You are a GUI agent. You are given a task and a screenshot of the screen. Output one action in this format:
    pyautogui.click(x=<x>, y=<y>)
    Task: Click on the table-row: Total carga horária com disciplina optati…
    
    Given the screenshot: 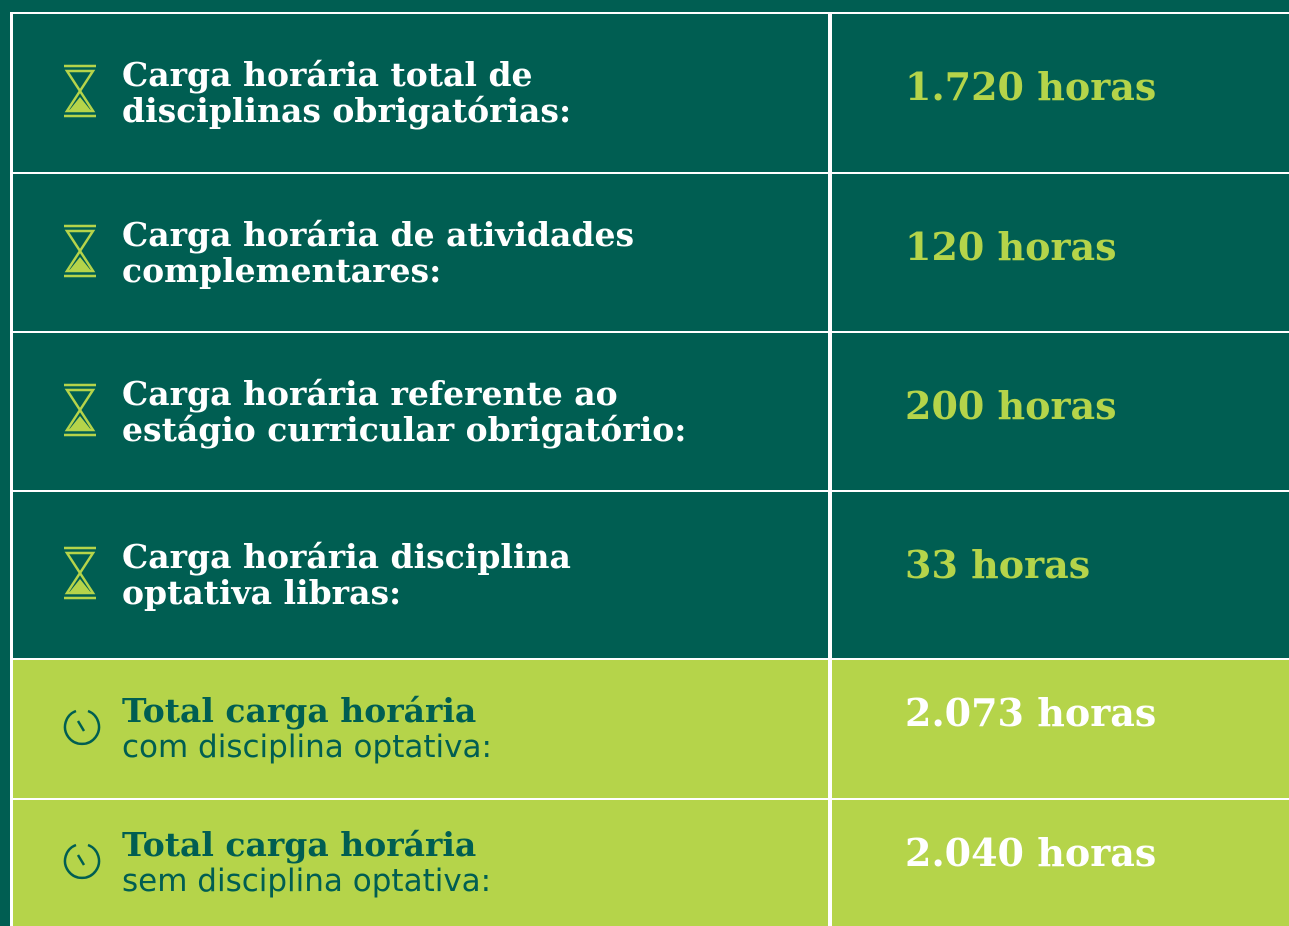 What is the action you would take?
    pyautogui.click(x=650, y=728)
    